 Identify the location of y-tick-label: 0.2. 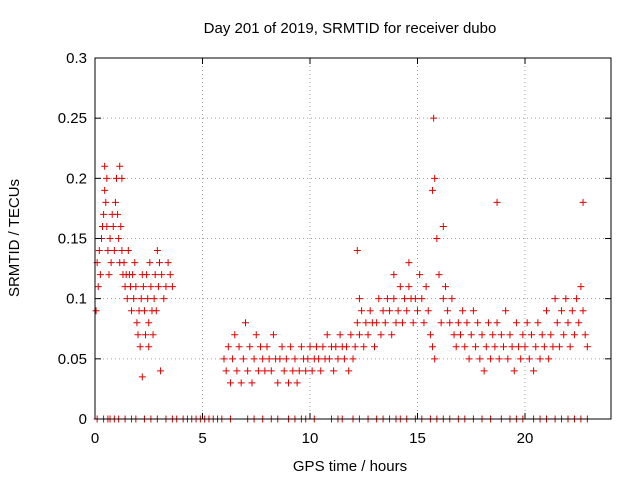
(76, 178).